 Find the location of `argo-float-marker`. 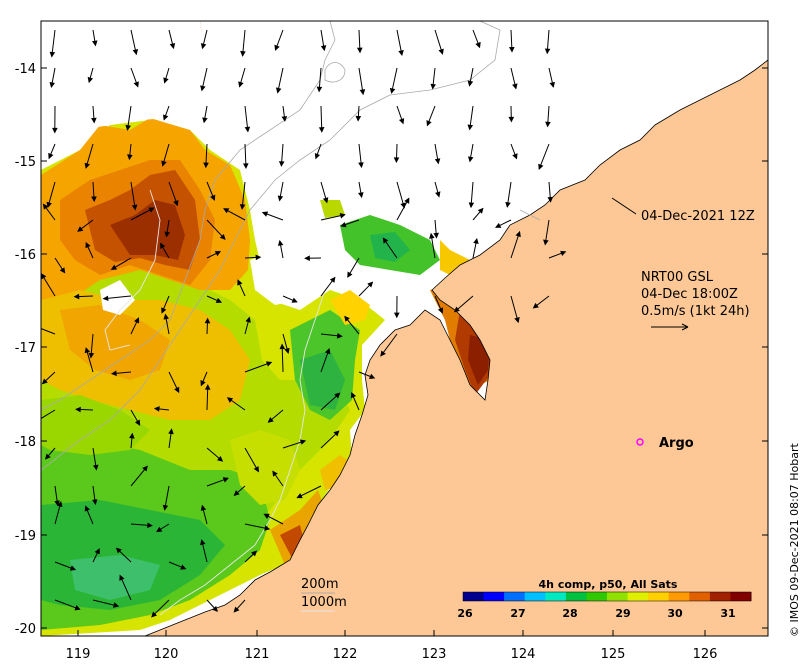

argo-float-marker is located at coordinates (640, 442).